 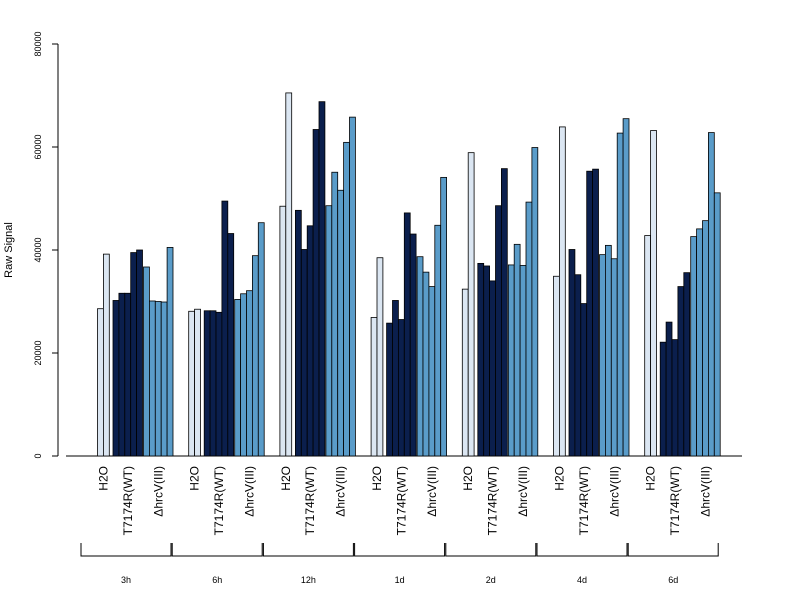 I want to click on group-bracket-4d, so click(x=582, y=550).